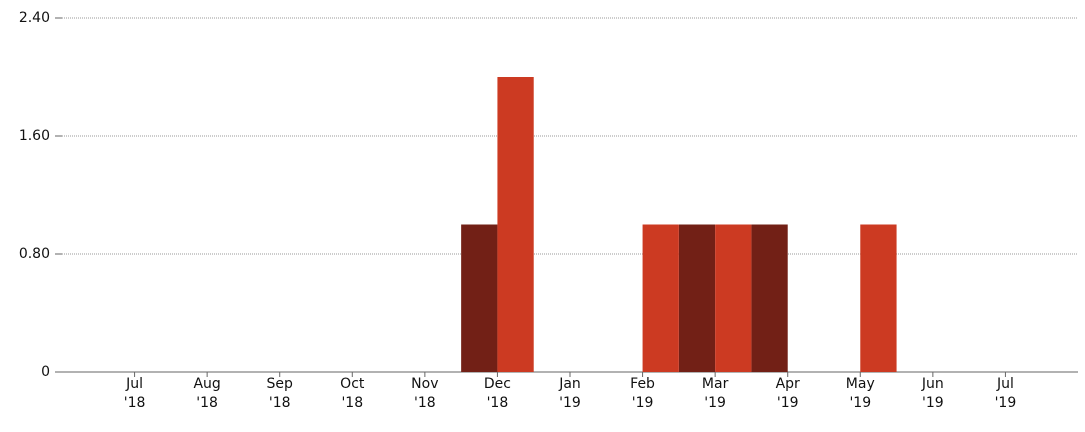 The width and height of the screenshot is (1085, 432). I want to click on x-tick-label: Jul '18, so click(134, 393).